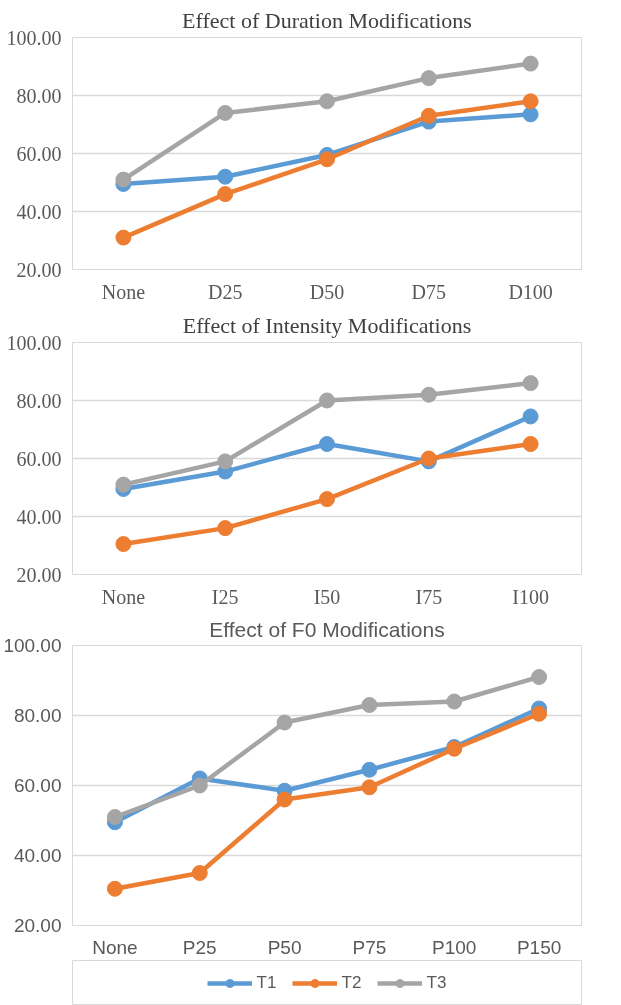 The height and width of the screenshot is (1005, 621). Describe the element at coordinates (436, 982) in the screenshot. I see `legend-label: T3` at that location.